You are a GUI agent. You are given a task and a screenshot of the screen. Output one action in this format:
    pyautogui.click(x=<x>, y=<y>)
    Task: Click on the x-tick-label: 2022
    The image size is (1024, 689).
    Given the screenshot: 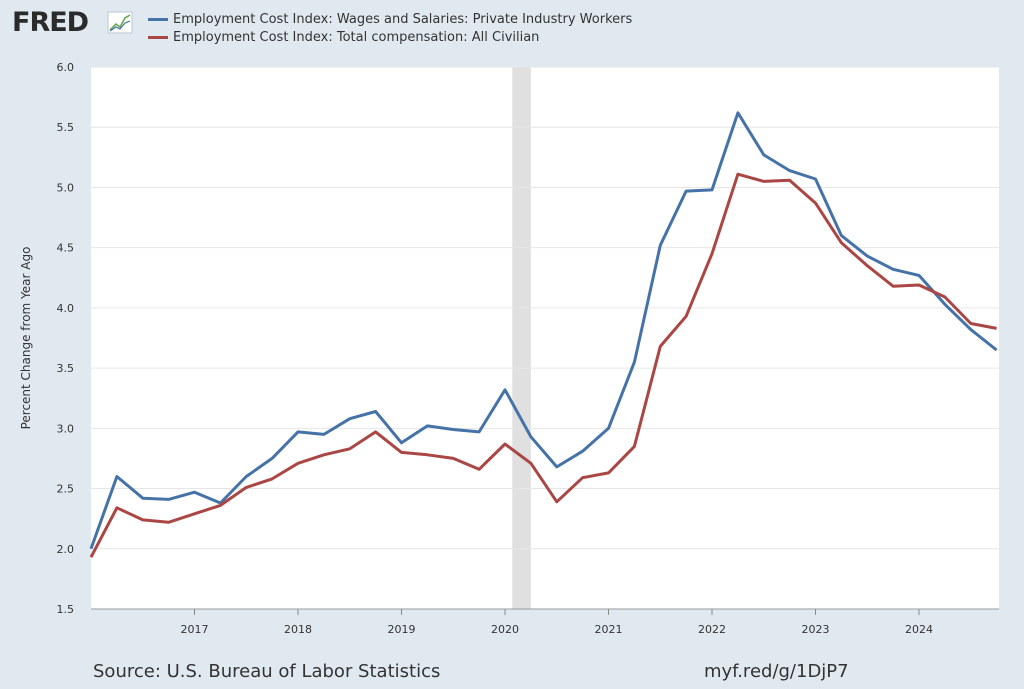 What is the action you would take?
    pyautogui.click(x=712, y=629)
    